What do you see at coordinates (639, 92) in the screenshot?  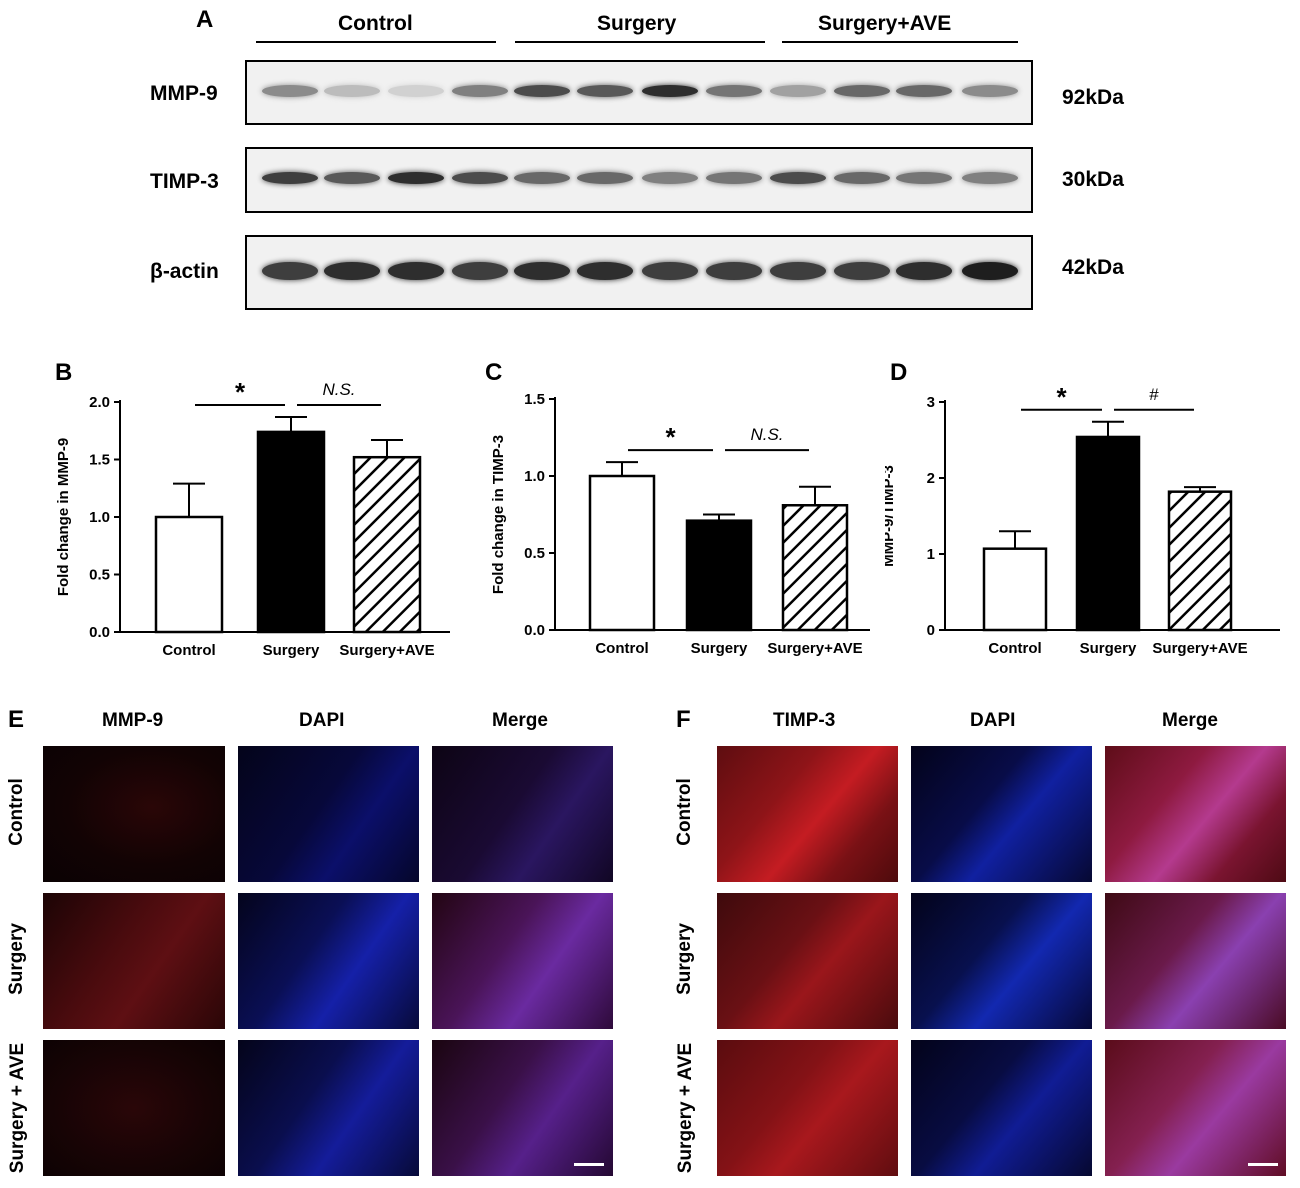 I see `blot-mmp9` at bounding box center [639, 92].